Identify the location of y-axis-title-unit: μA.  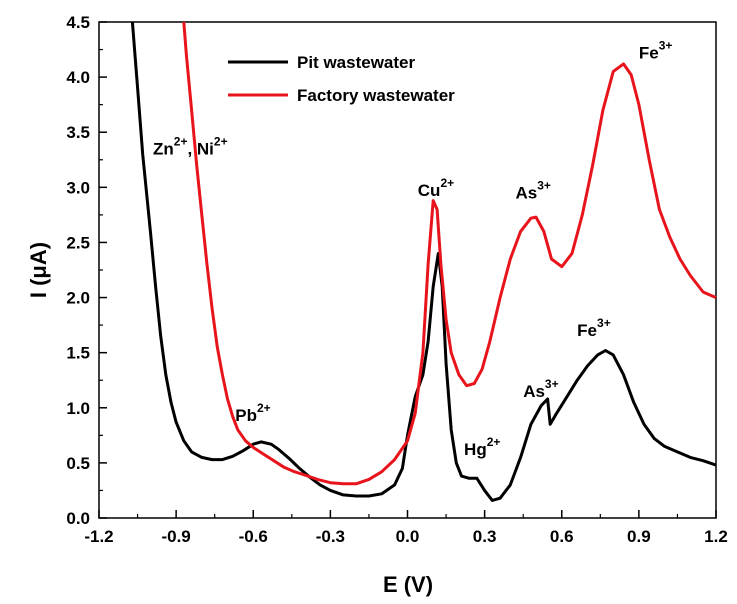
(38, 263).